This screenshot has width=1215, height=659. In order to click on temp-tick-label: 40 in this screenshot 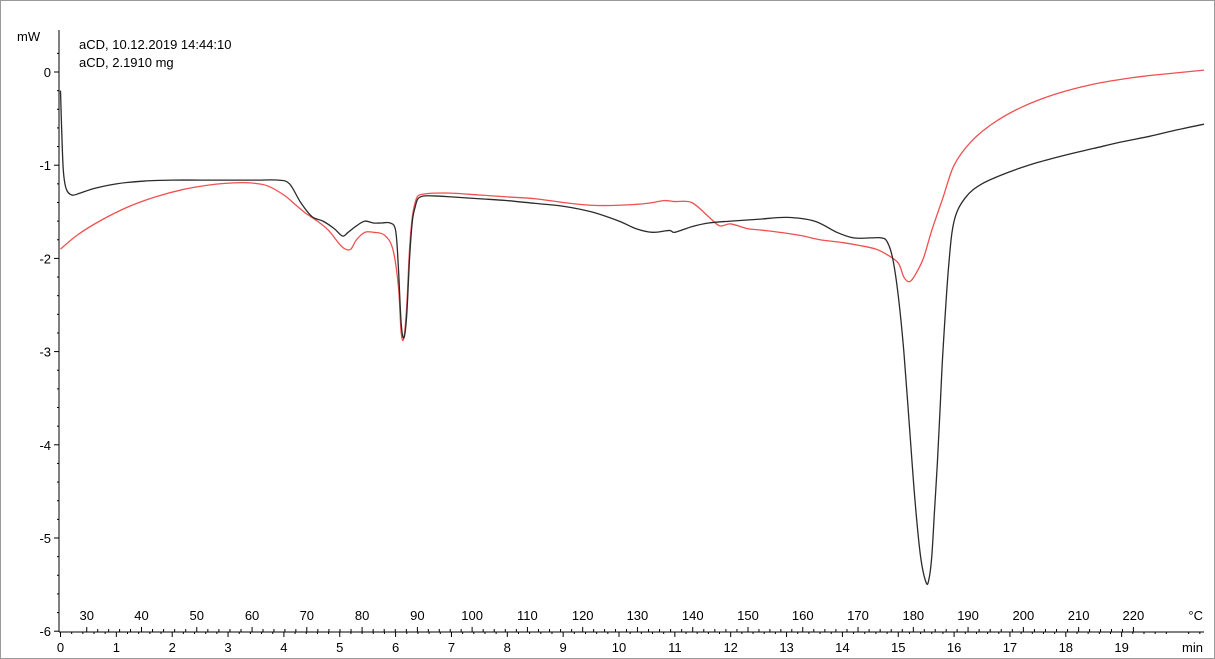, I will do `click(141, 615)`.